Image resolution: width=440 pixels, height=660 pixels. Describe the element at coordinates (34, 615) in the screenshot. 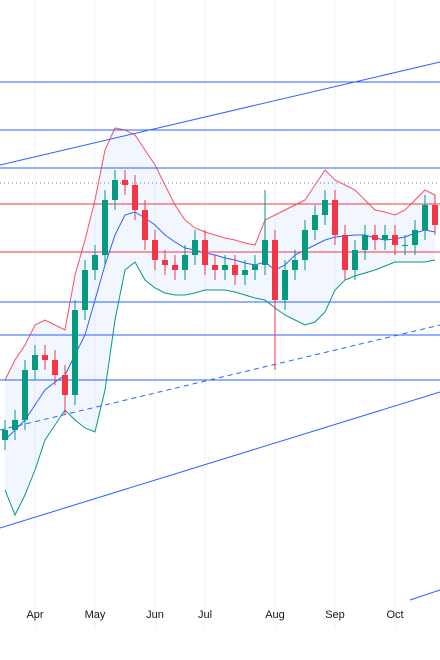

I see `x-tick-label: Apr` at that location.